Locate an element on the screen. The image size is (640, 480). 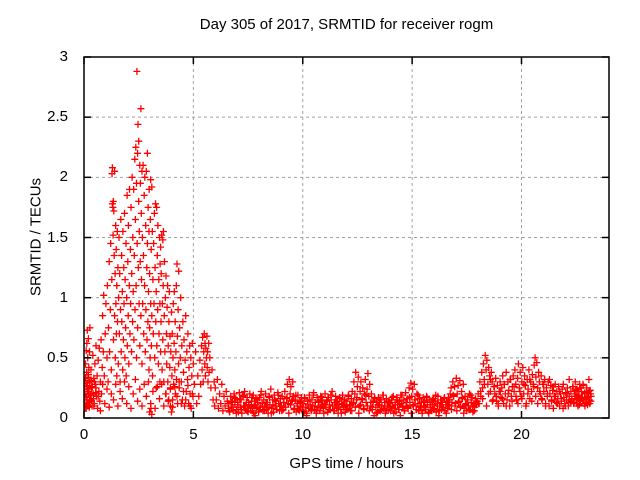
y-tick-label: 0.5 is located at coordinates (57, 357).